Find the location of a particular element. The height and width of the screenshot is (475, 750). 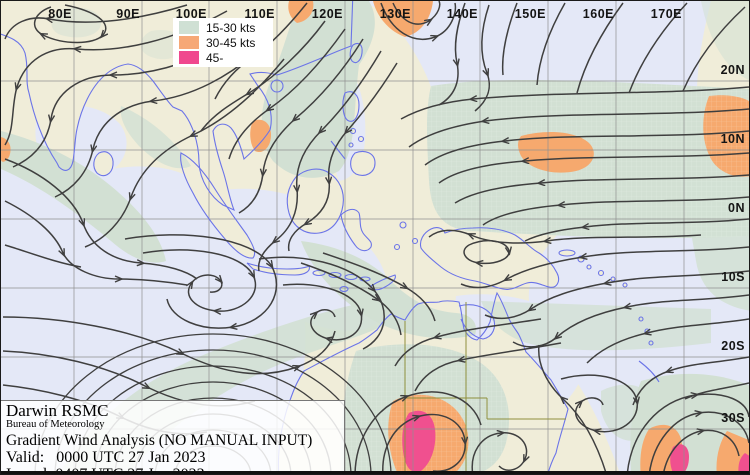

lon-label: 130E is located at coordinates (395, 14).